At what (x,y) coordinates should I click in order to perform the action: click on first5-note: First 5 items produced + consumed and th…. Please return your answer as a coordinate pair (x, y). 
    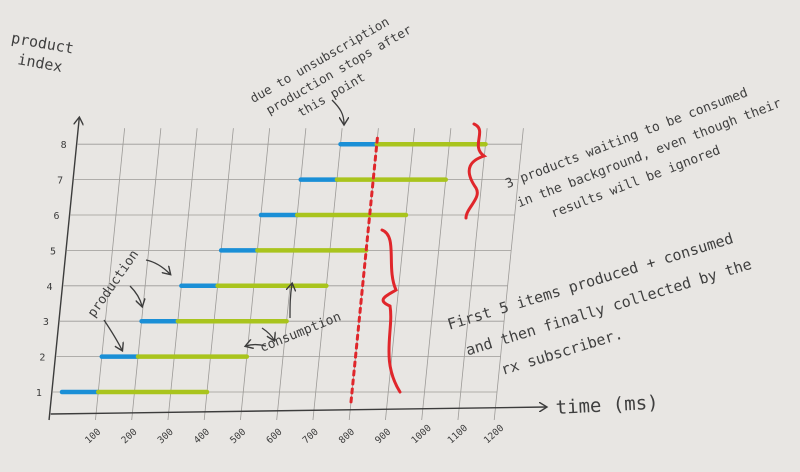
    Looking at the image, I should click on (599, 304).